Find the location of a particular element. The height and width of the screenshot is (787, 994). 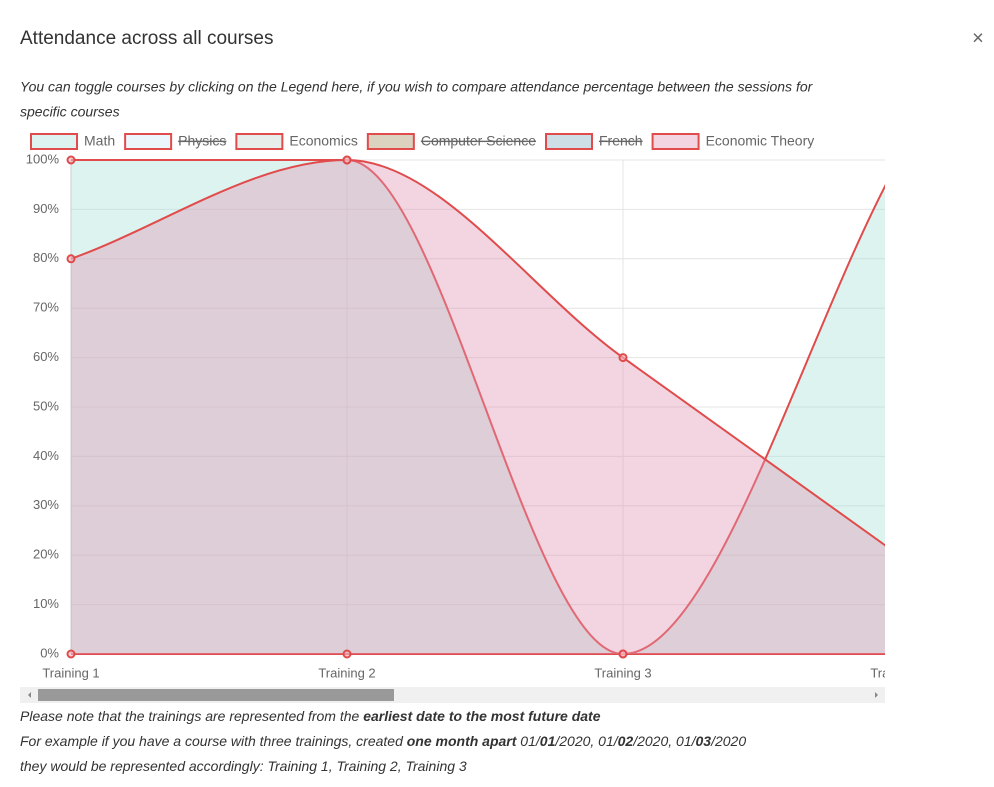

modal-title: Attendance across all courses is located at coordinates (146, 38).